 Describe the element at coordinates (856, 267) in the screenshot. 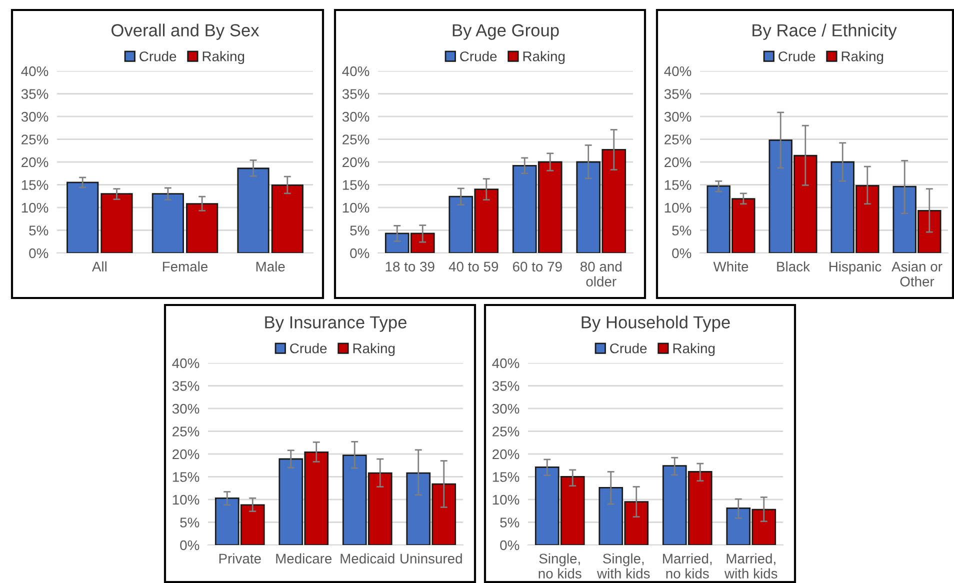

I see `x-tick-label: Hispanic` at that location.